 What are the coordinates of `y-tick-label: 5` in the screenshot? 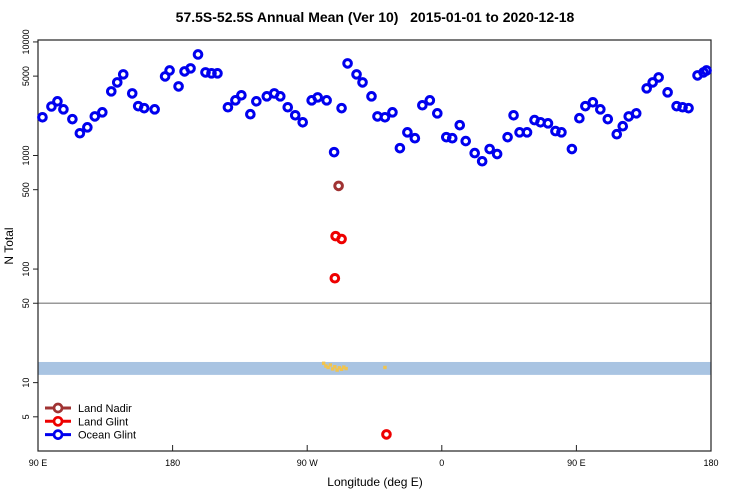 It's located at (26, 416).